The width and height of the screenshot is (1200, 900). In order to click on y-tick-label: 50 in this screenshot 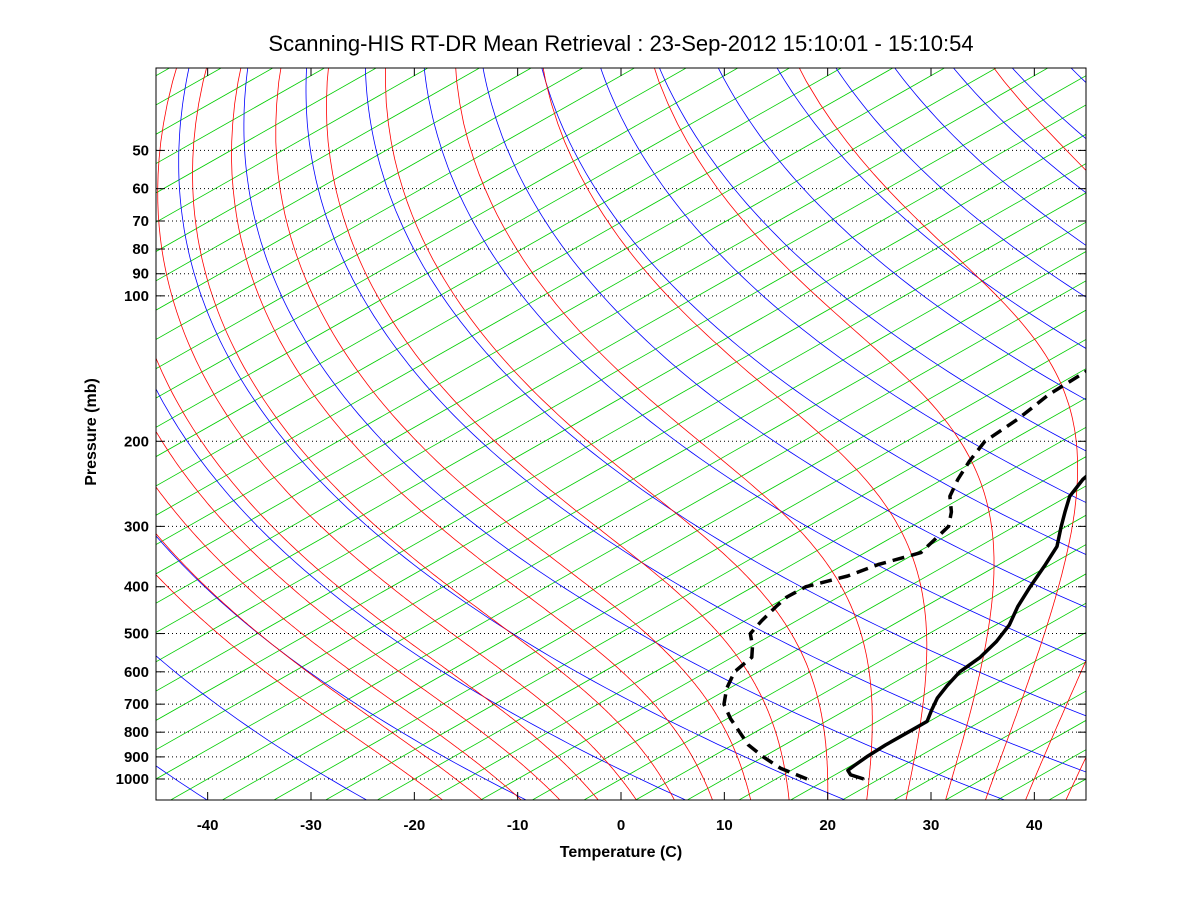, I will do `click(140, 150)`.